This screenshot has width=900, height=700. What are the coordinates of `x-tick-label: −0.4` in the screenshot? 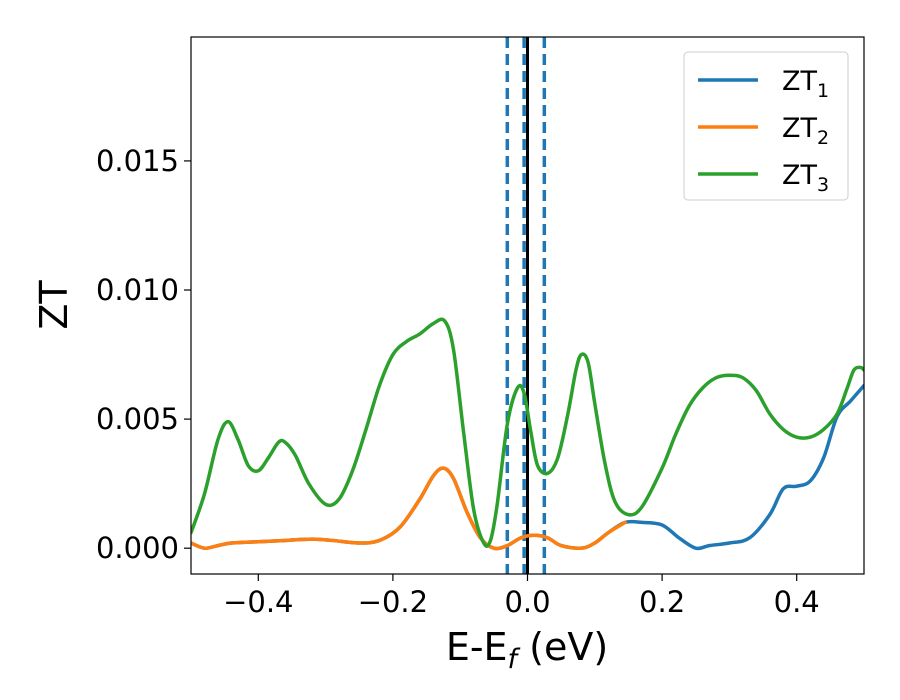 It's located at (258, 602).